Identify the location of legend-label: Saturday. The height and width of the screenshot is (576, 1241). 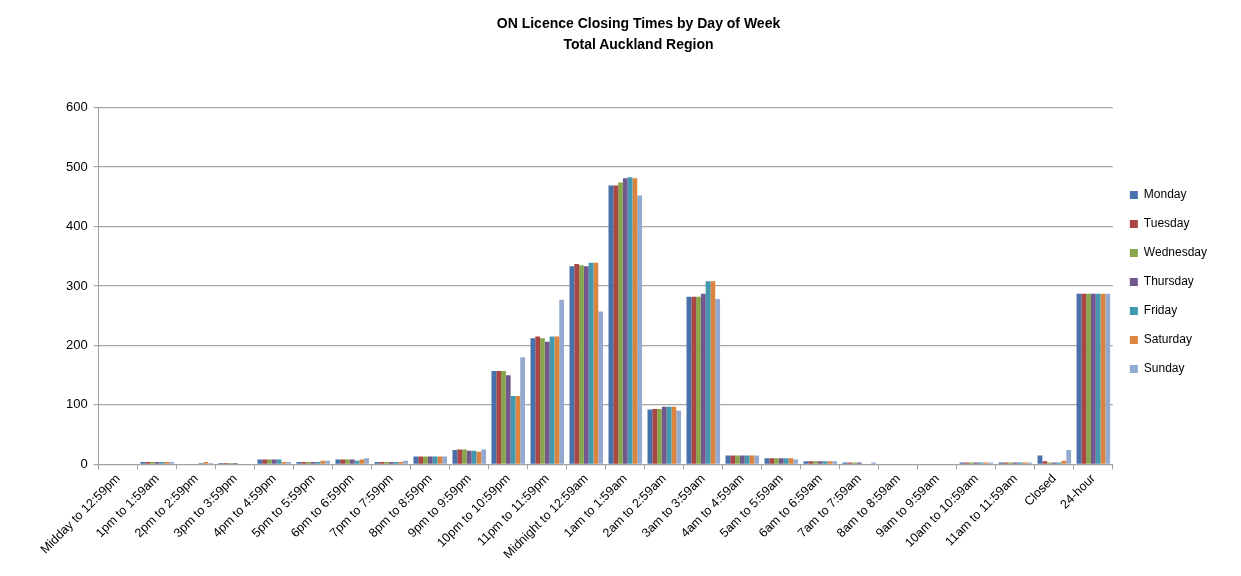
(1167, 339).